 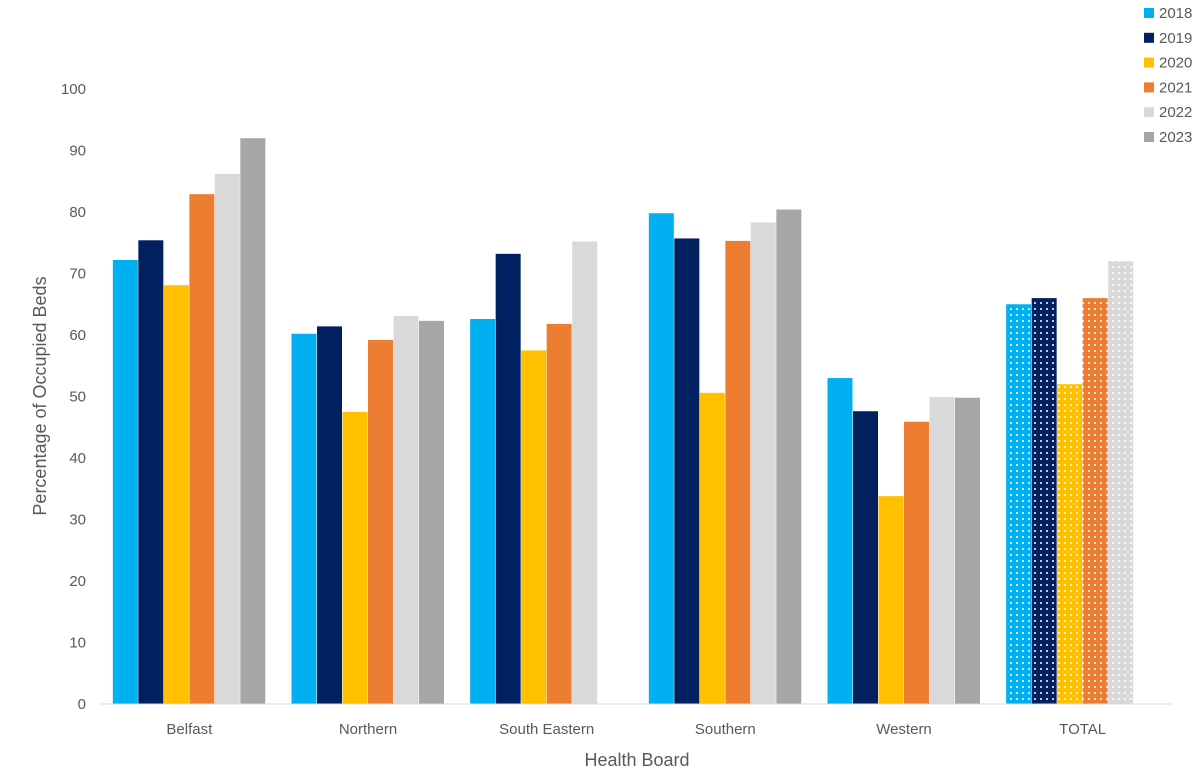 I want to click on bar-south-eastern-2019, so click(x=508, y=478).